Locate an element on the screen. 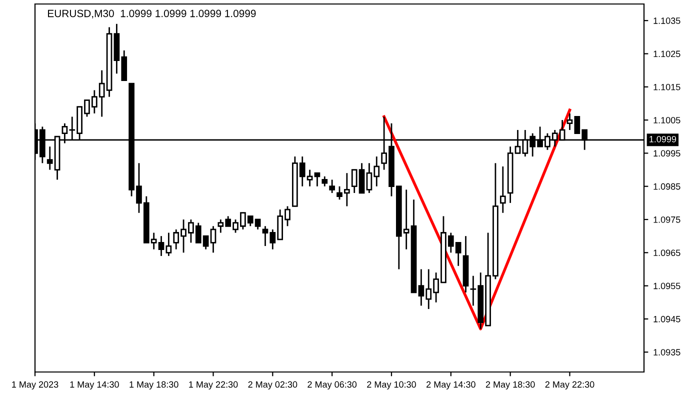 Image resolution: width=700 pixels, height=400 pixels. y-tick-label: 1.1005 is located at coordinates (667, 120).